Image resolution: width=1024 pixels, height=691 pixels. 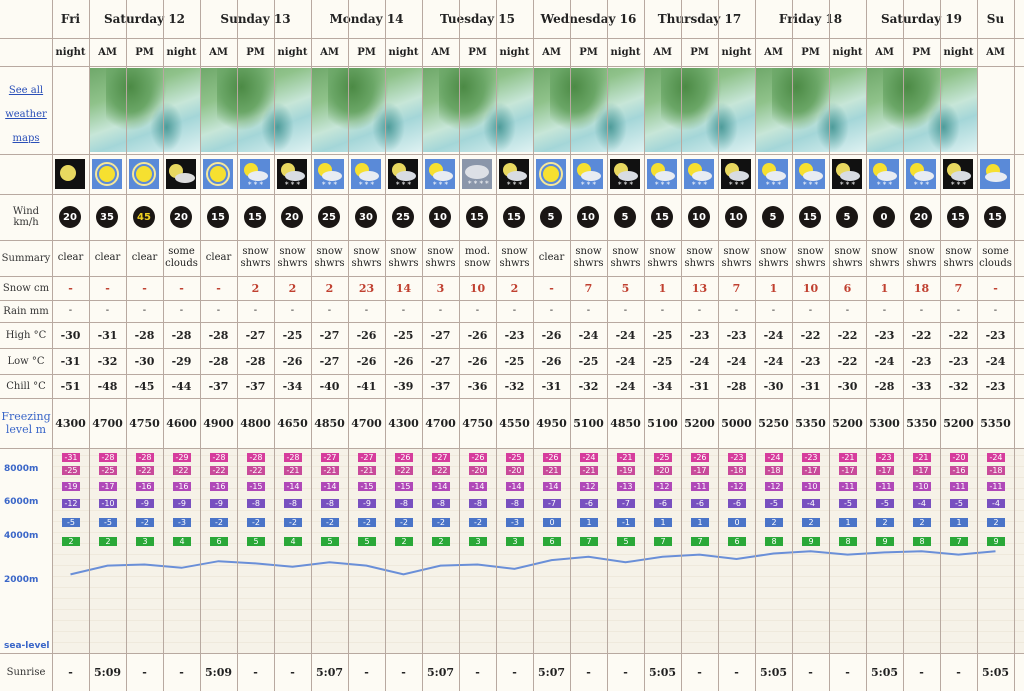 I want to click on weather-maps-link-text: See all weather maps, so click(x=26, y=114).